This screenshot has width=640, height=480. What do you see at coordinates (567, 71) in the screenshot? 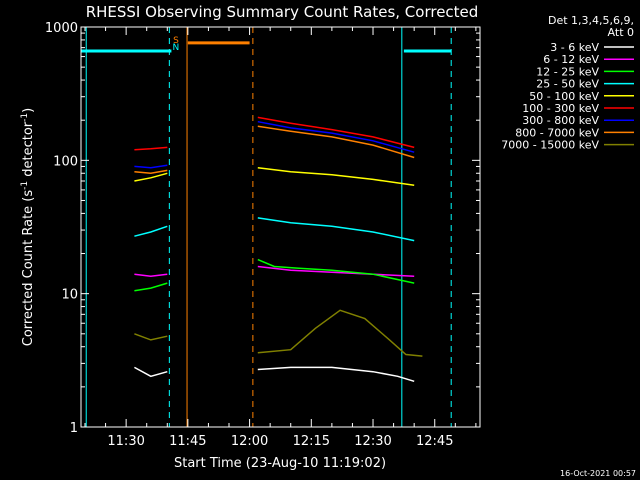
I see `legend-entry-label: 12 - 25 keV` at bounding box center [567, 71].